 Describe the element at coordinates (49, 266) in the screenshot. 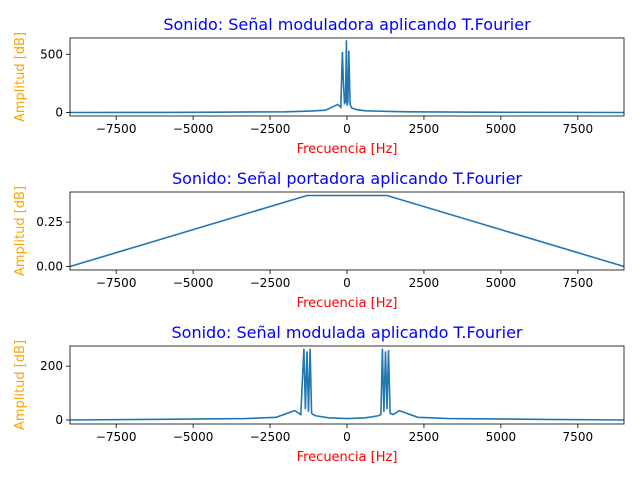

I see `y-tick-label: 0.00` at that location.